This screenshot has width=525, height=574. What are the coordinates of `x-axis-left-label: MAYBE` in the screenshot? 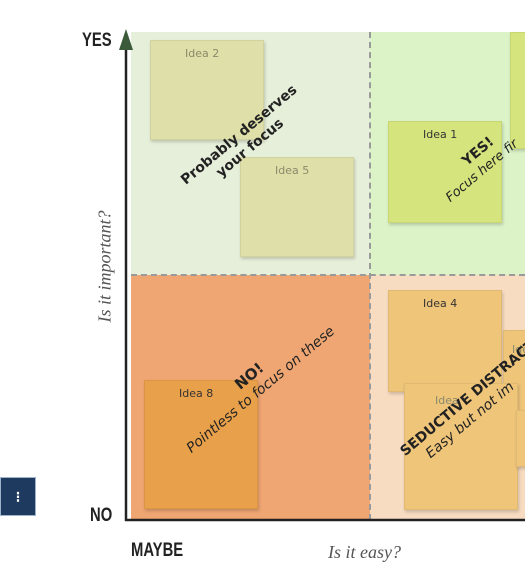 It's located at (157, 550).